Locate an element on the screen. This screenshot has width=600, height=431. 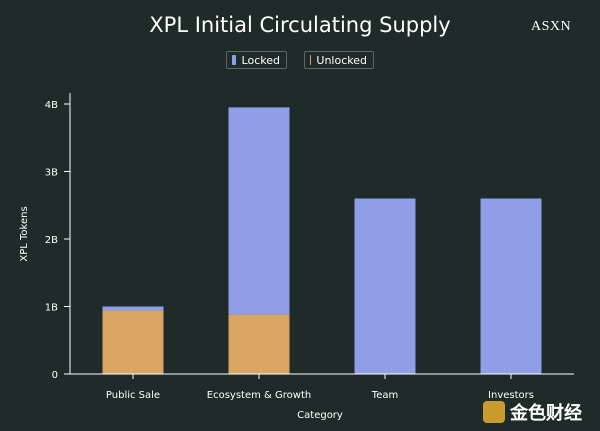
legend-label-locked: Locked is located at coordinates (260, 60).